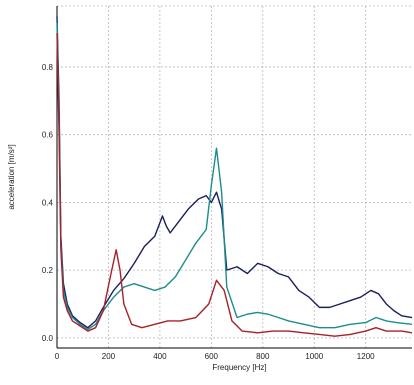 The height and width of the screenshot is (385, 414). Describe the element at coordinates (263, 356) in the screenshot. I see `x-tick-label: 800` at that location.